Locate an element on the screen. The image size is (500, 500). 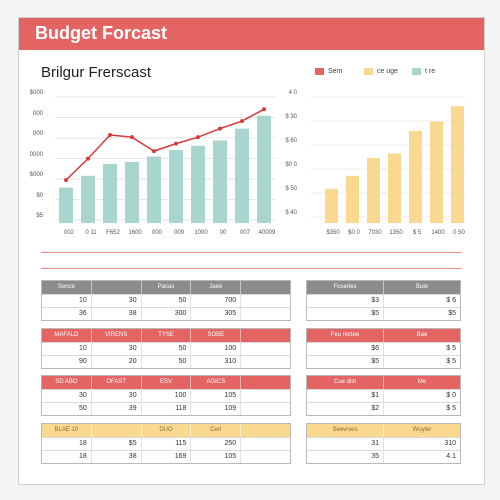
table-header: BLAE 10 DUO Cerl is located at coordinates (166, 430).